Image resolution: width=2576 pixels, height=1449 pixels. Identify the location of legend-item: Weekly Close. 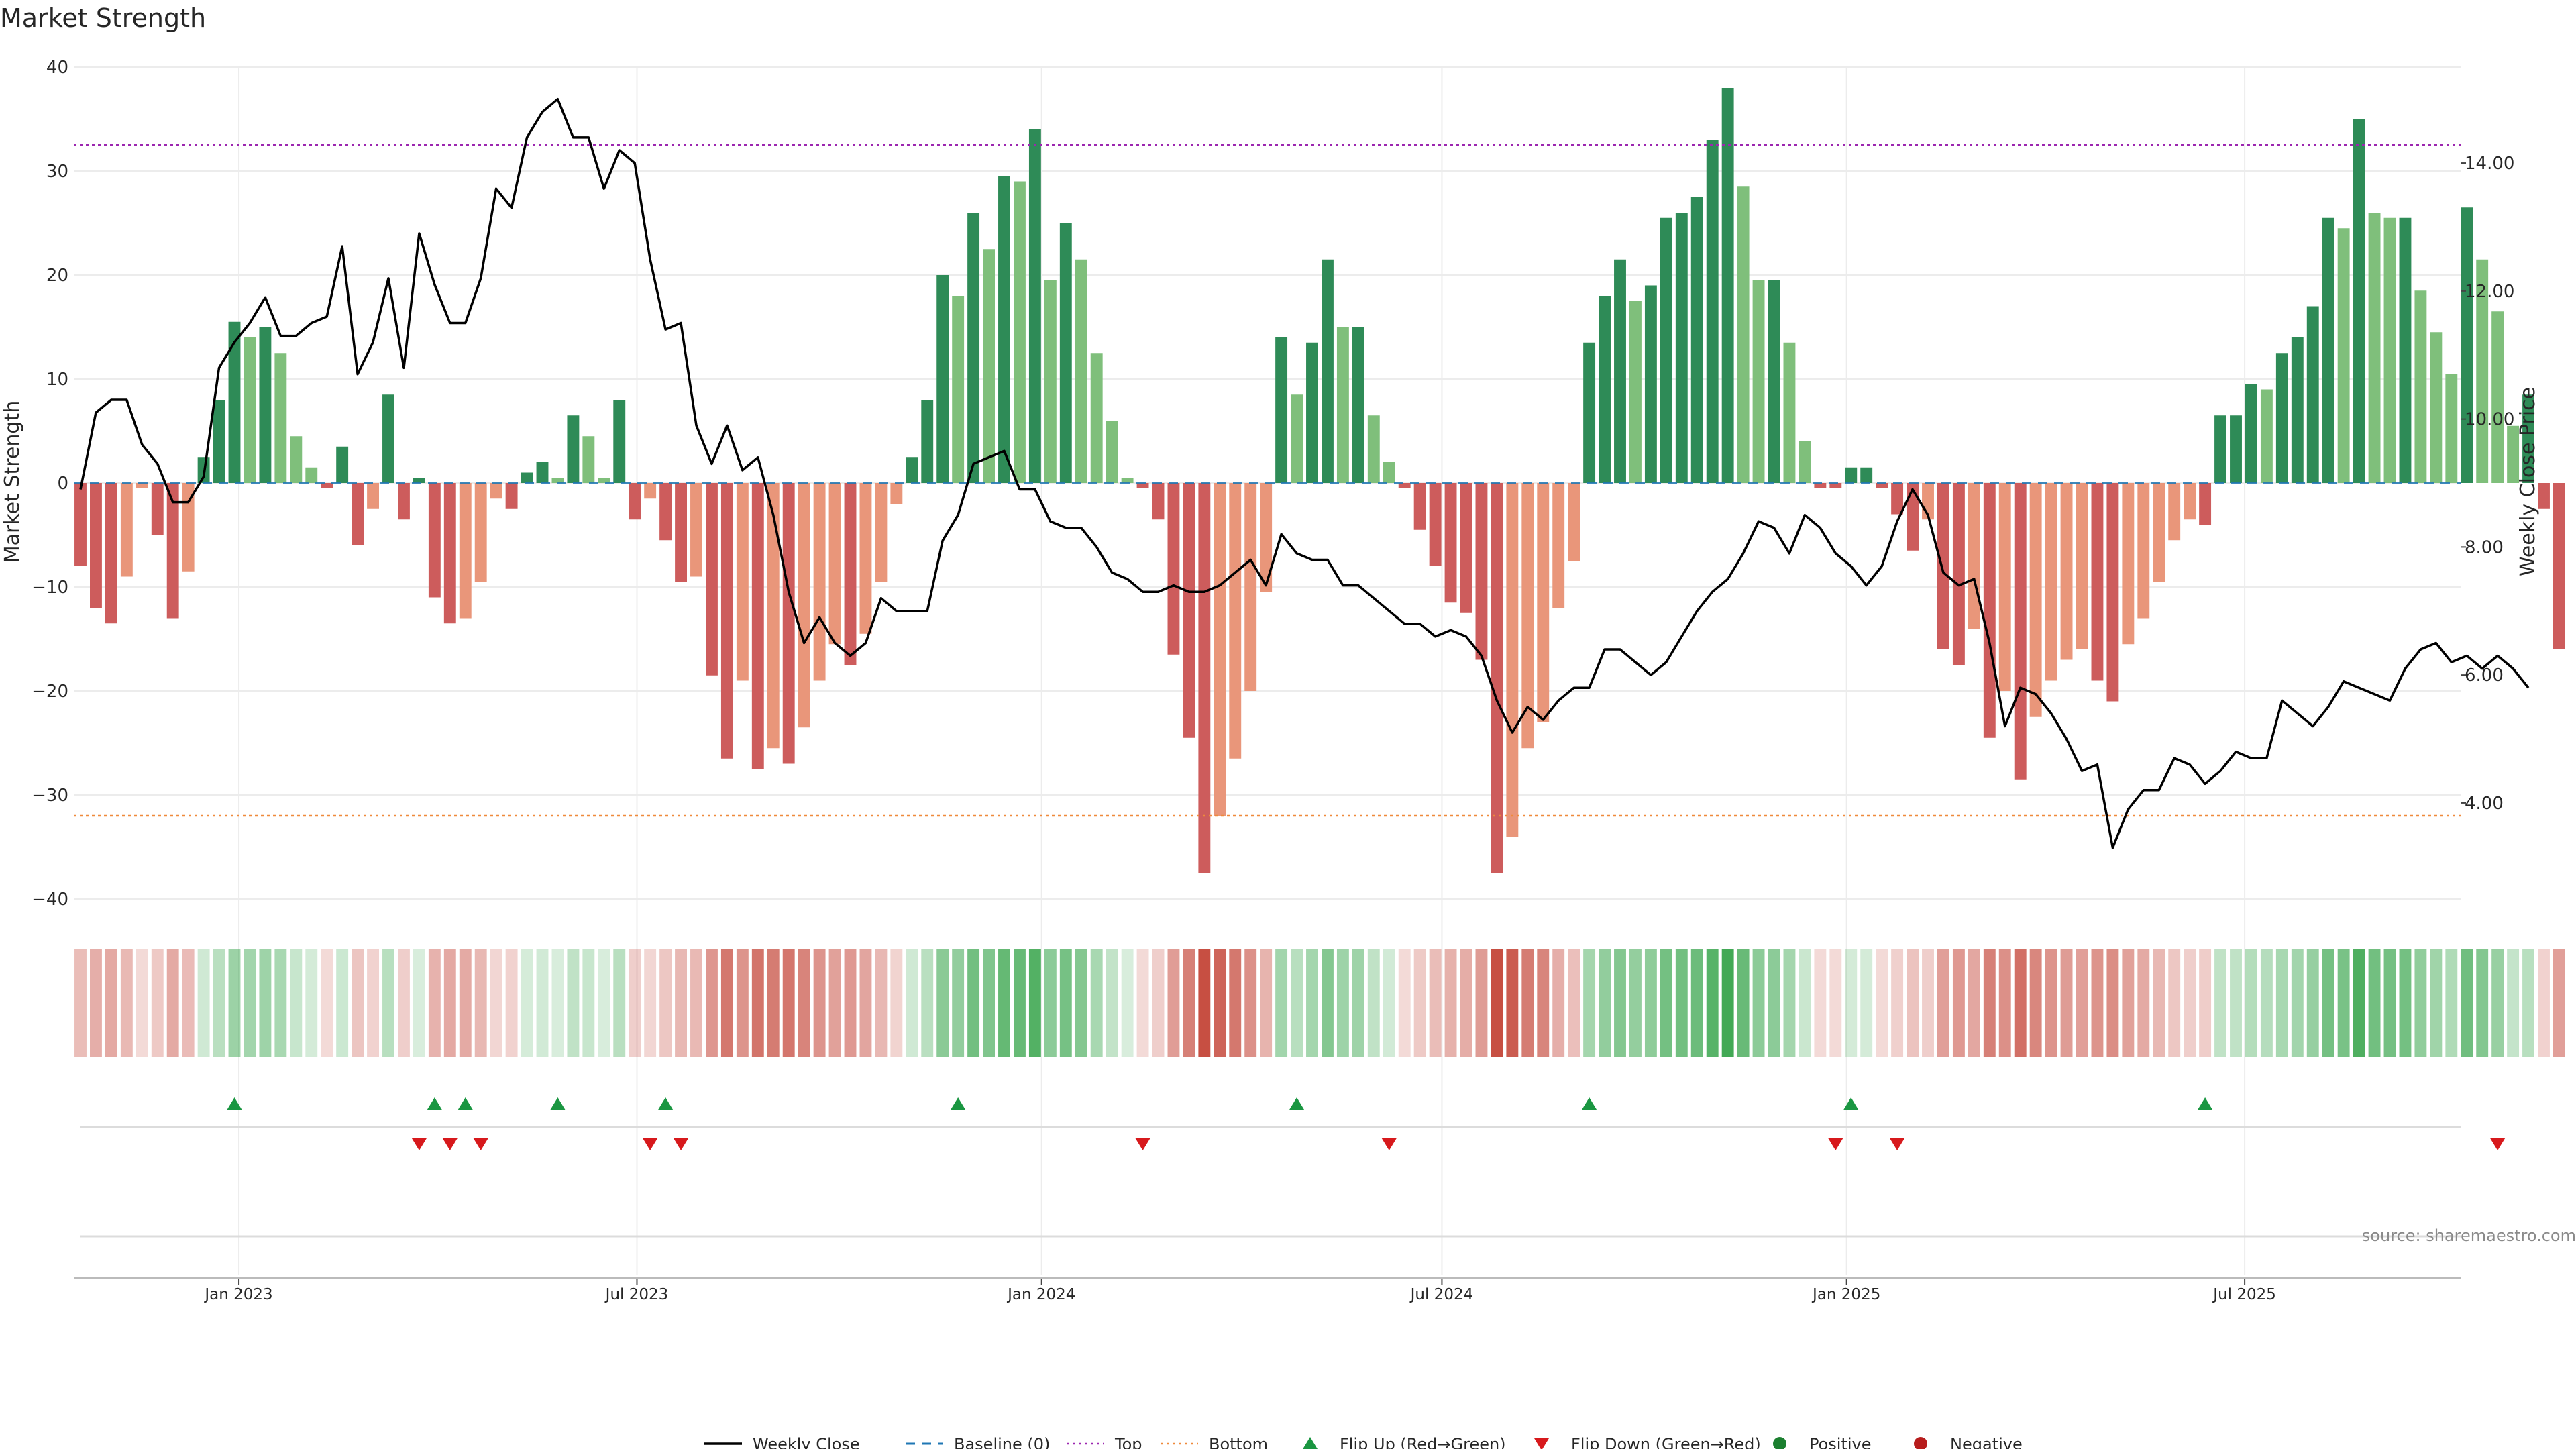
(782, 1442).